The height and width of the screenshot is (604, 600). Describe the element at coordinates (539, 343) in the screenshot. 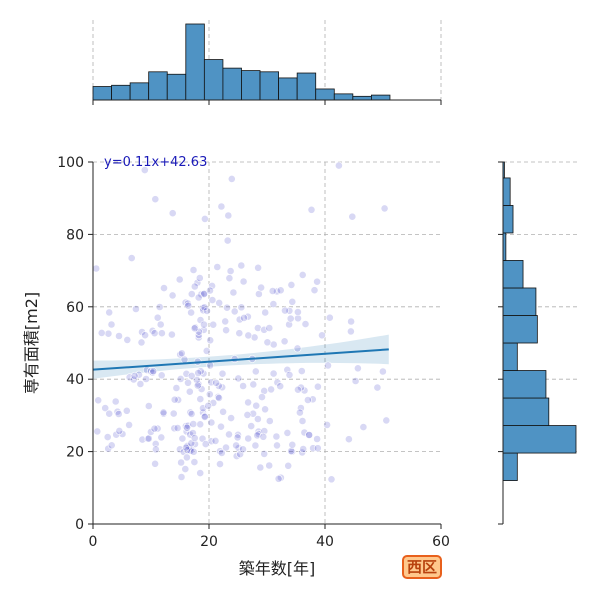

I see `right-marginal-histogram` at that location.